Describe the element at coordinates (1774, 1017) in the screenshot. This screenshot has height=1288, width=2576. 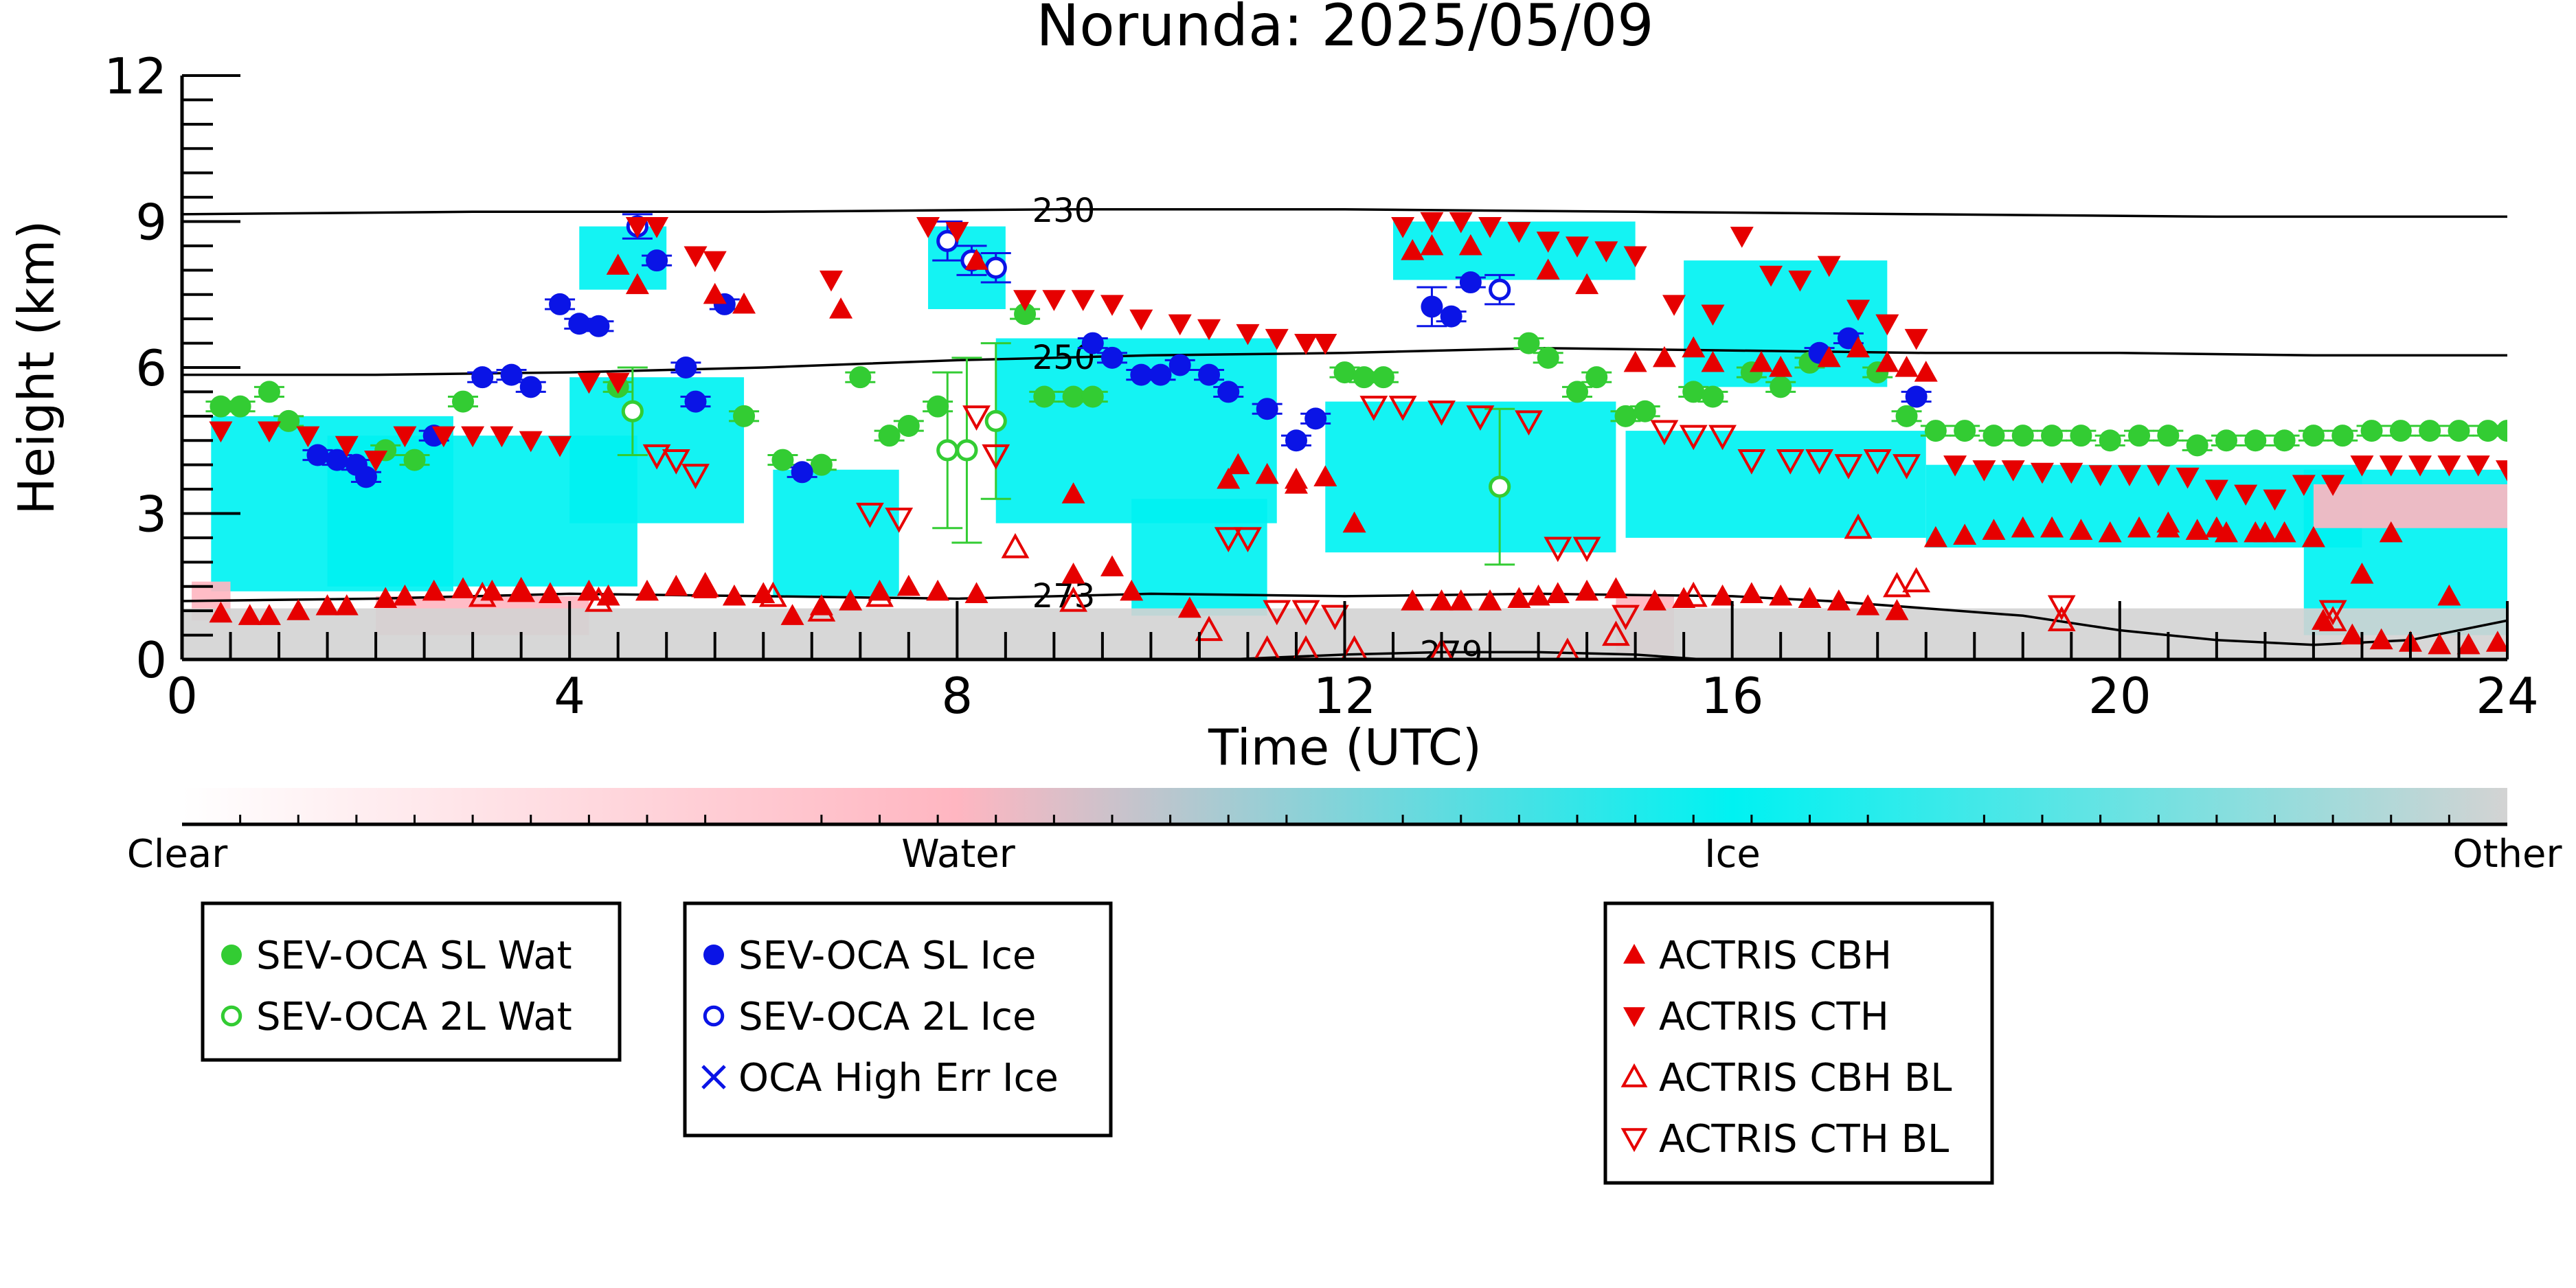
I see `legend-label: ACTRIS CTH` at that location.